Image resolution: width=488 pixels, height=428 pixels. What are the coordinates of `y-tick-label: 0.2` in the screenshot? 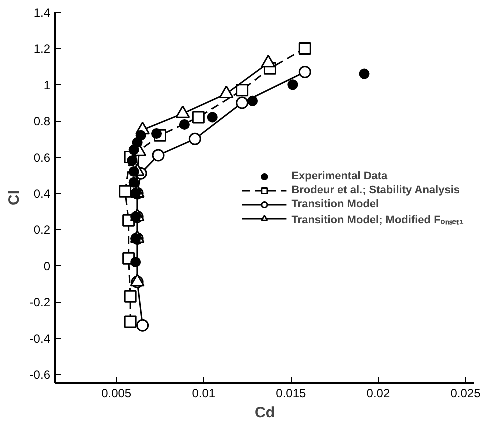 It's located at (42, 230).